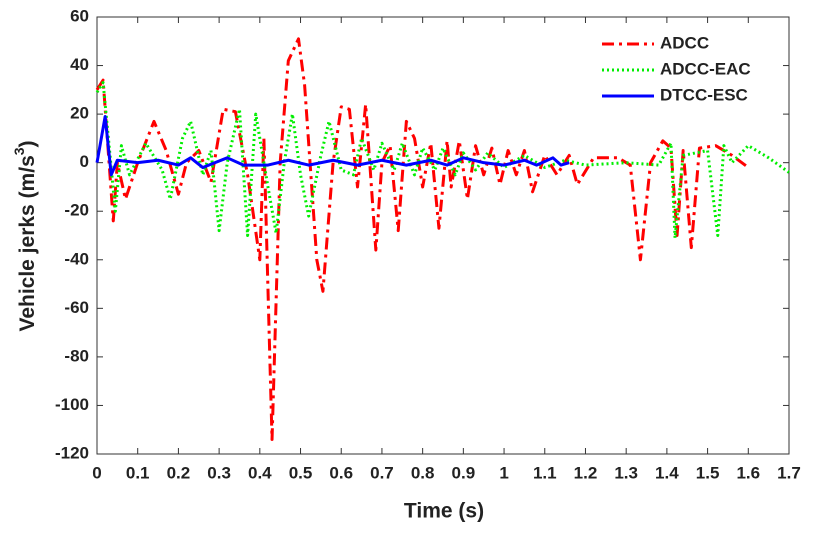 This screenshot has width=826, height=539. What do you see at coordinates (138, 472) in the screenshot?
I see `x-tick-label: 0.1` at bounding box center [138, 472].